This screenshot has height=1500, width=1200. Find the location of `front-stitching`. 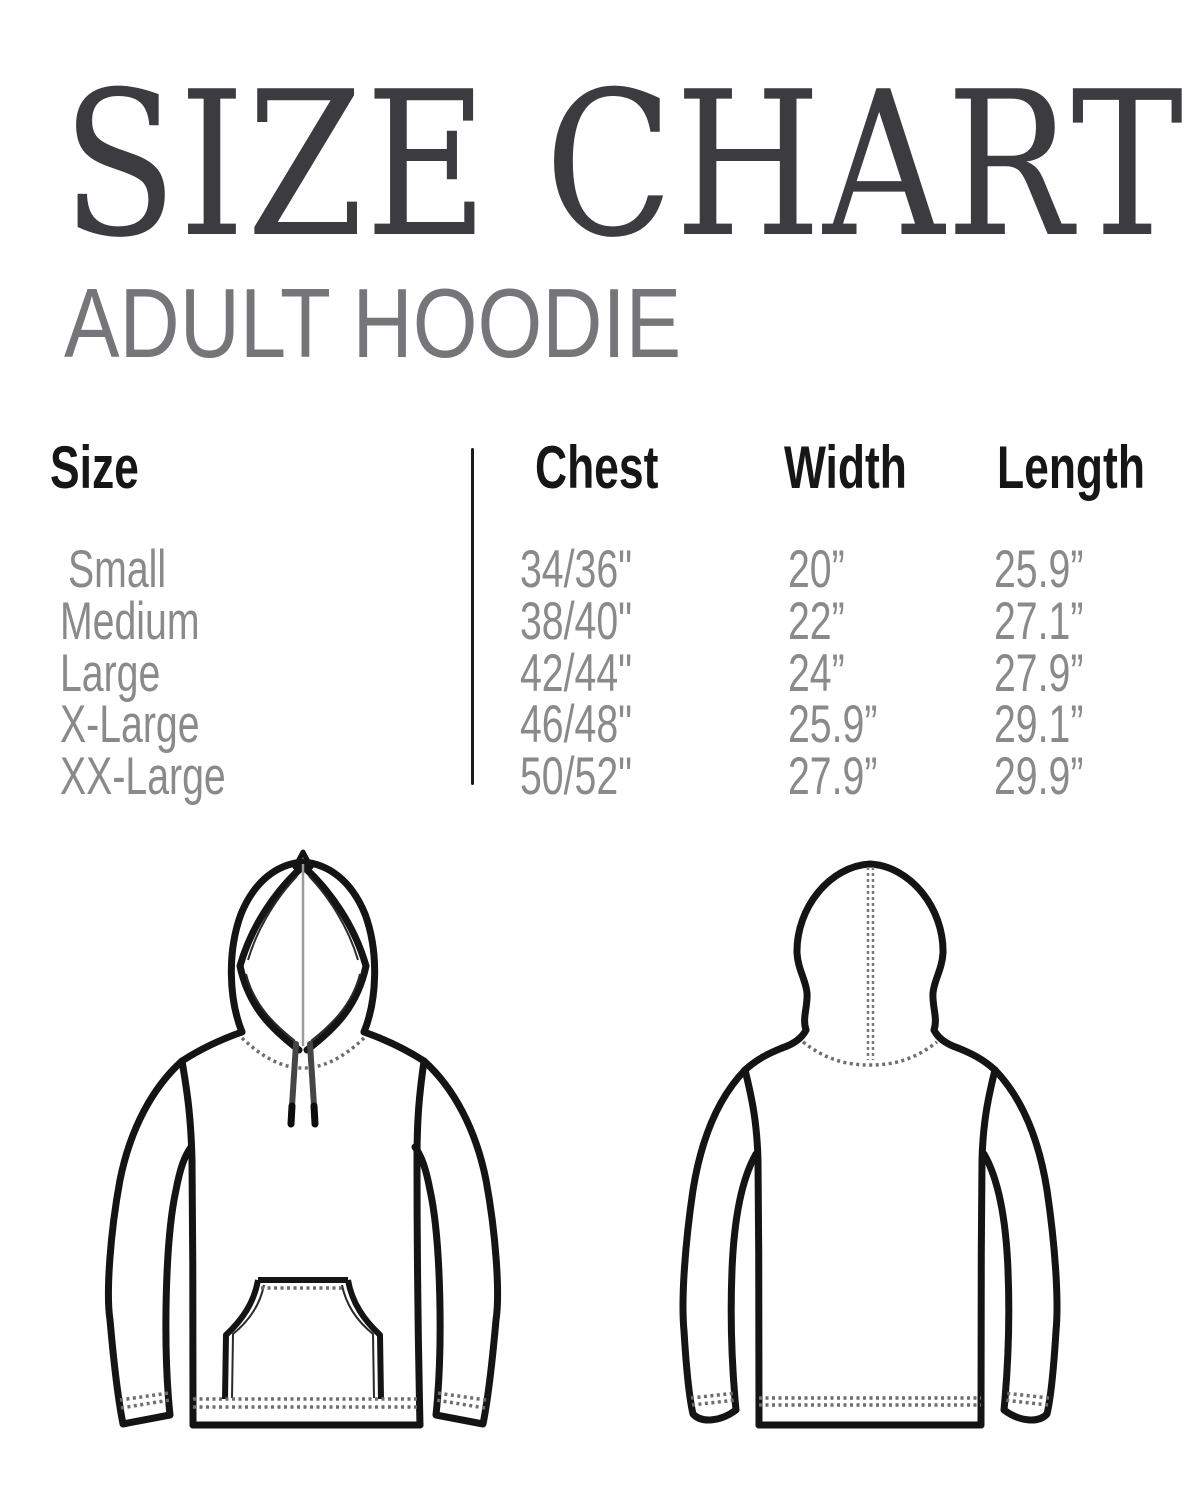

front-stitching is located at coordinates (303, 1223).